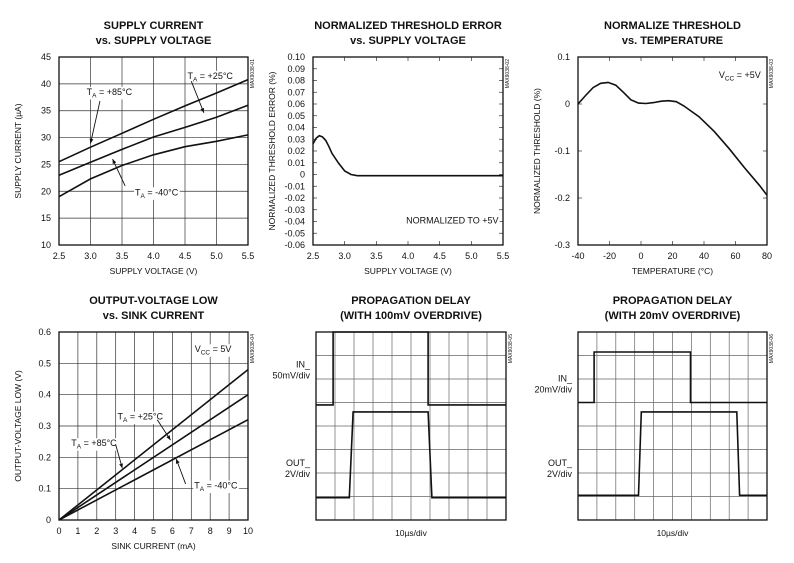  Describe the element at coordinates (772, 73) in the screenshot. I see `side-label: MAX9038-03` at that location.